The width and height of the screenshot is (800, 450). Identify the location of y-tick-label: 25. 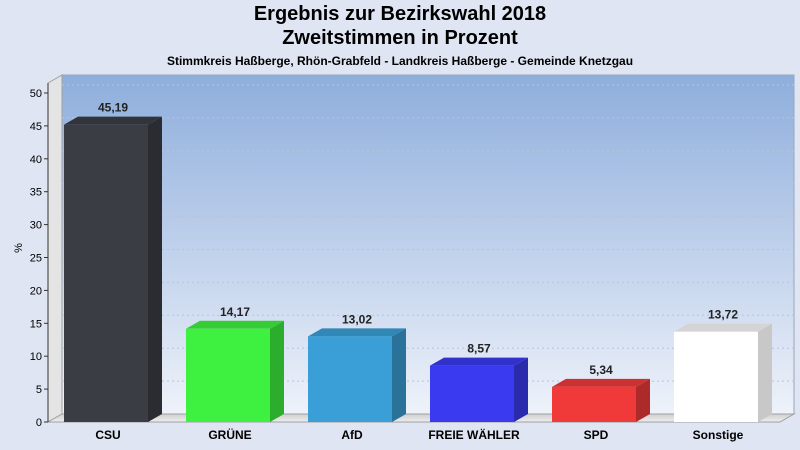
(36, 259).